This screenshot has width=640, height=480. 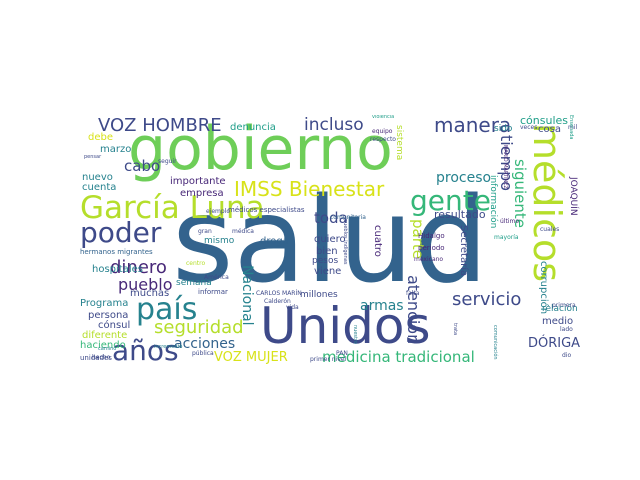 I want to click on word-pan: PAN, so click(x=342, y=353).